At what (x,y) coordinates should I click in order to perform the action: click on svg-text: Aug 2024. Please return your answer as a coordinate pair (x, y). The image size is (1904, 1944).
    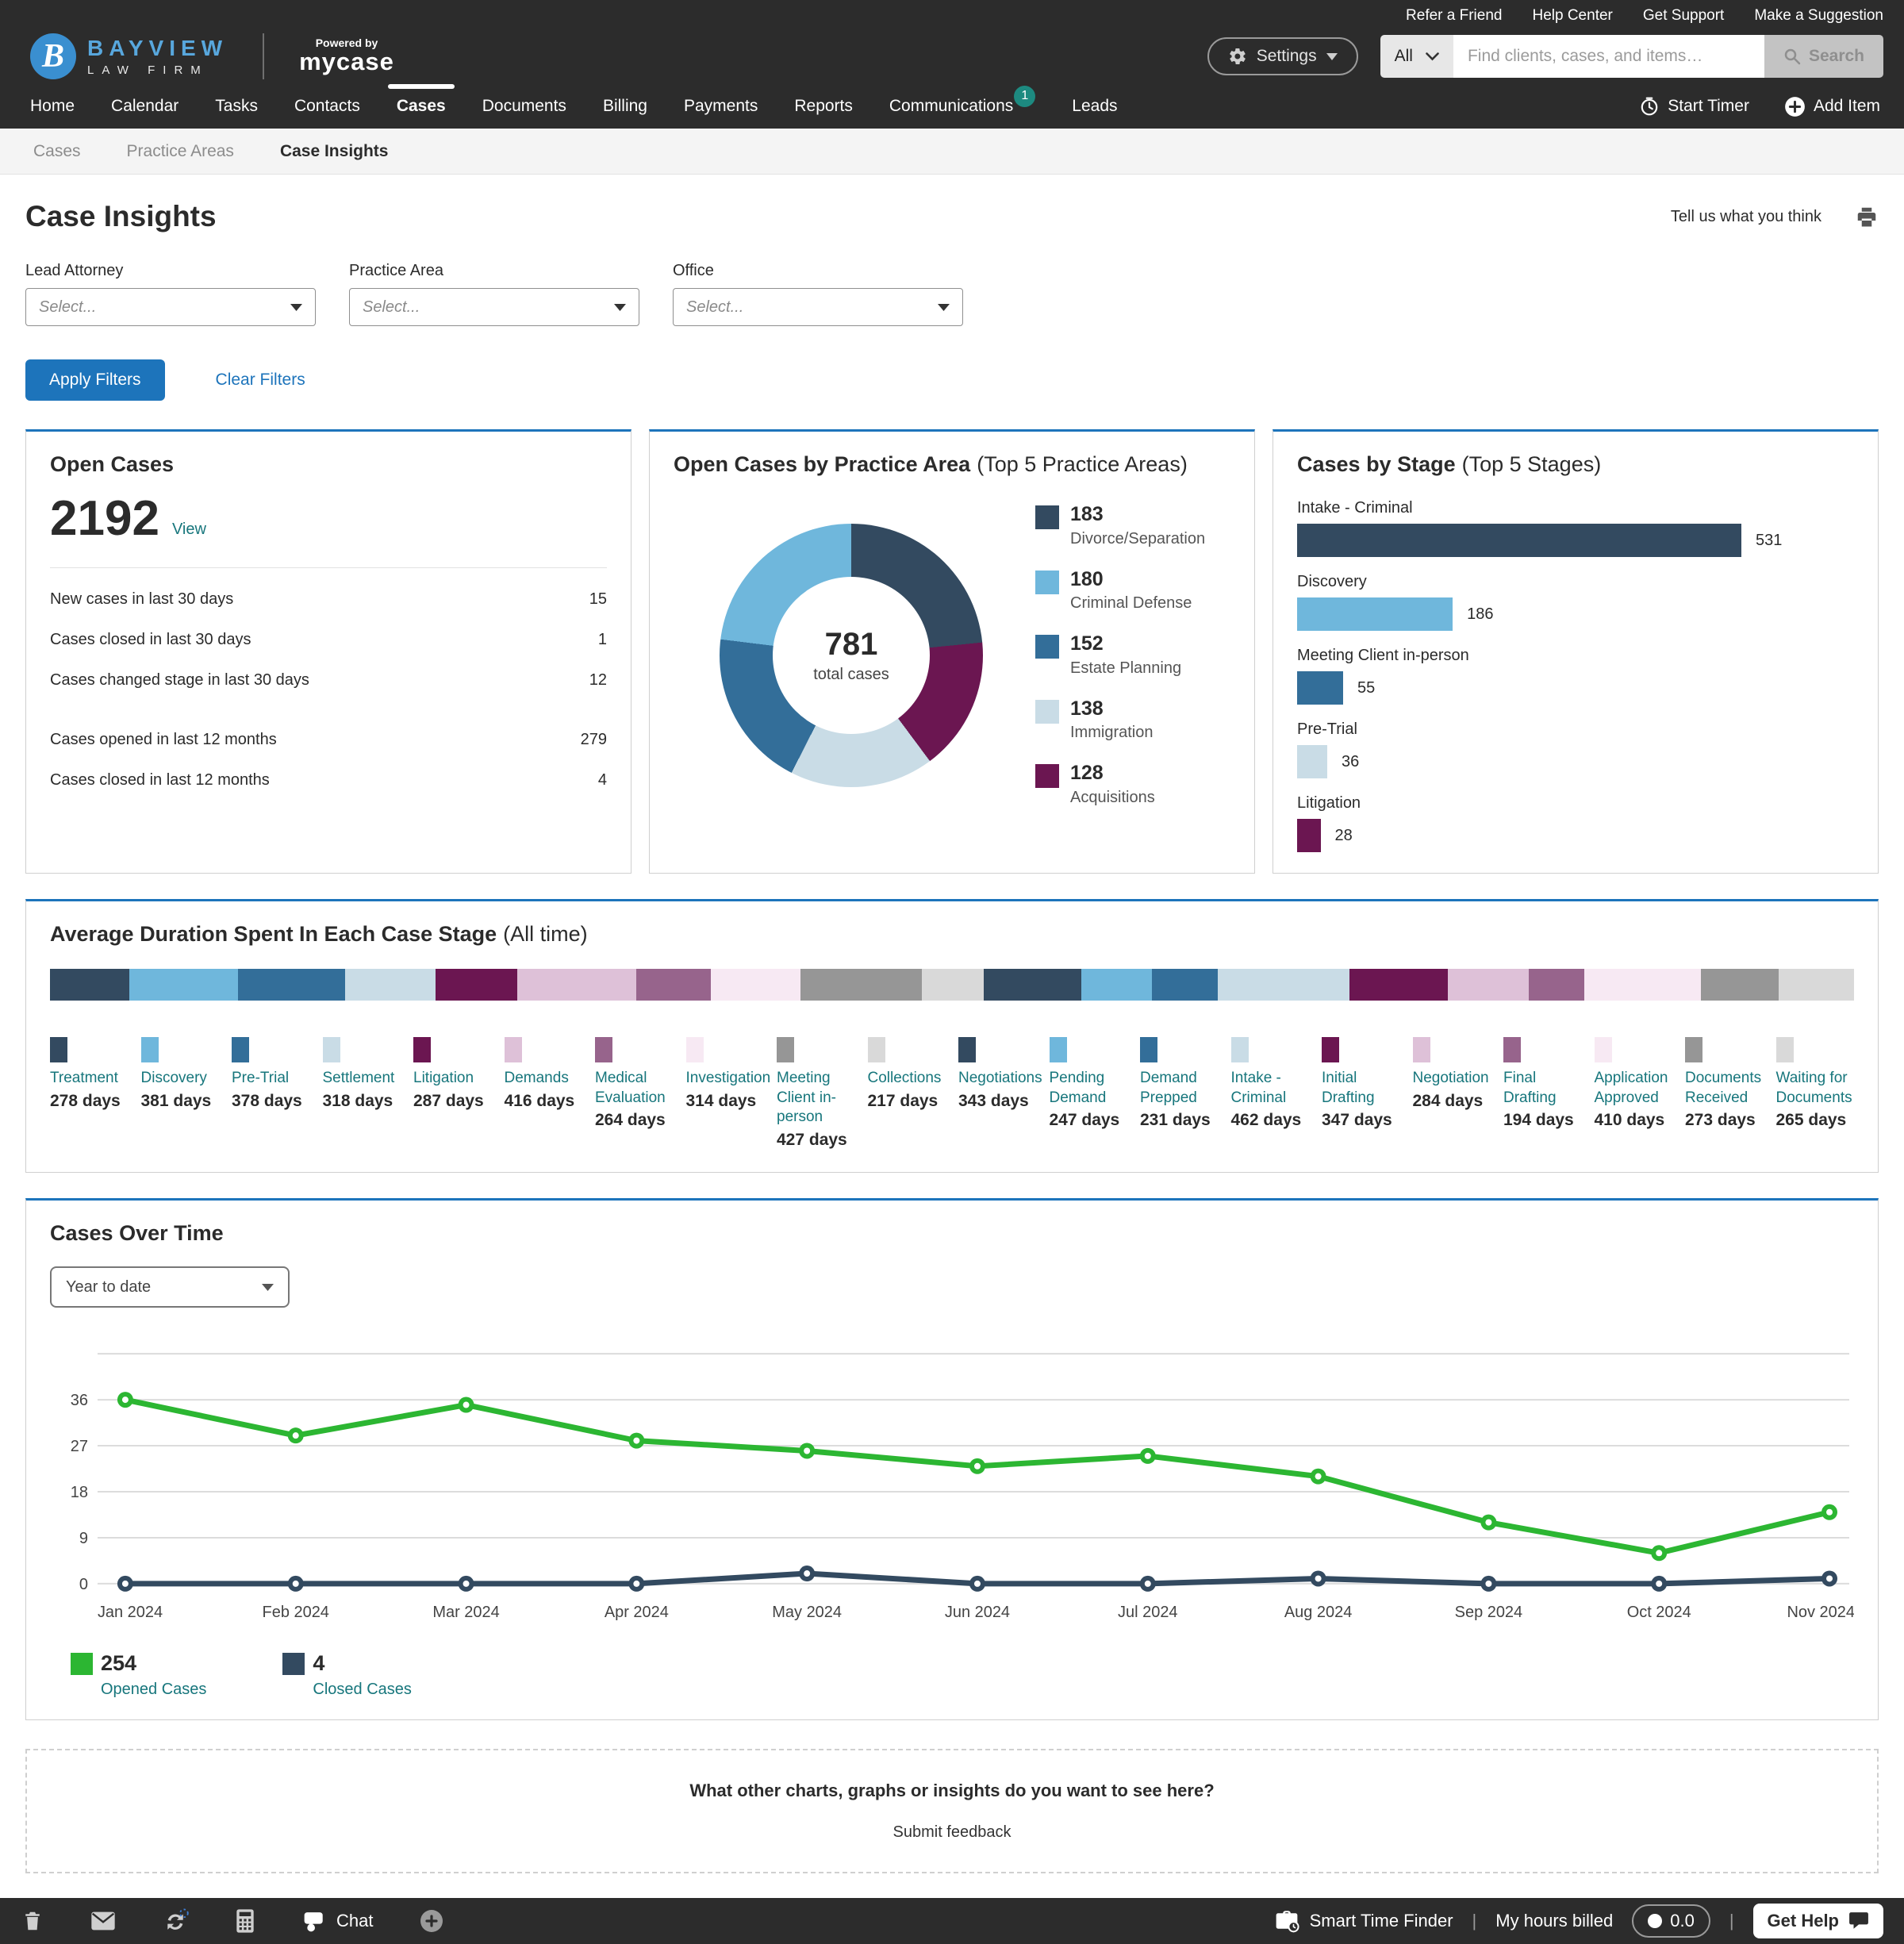
    Looking at the image, I should click on (1318, 1612).